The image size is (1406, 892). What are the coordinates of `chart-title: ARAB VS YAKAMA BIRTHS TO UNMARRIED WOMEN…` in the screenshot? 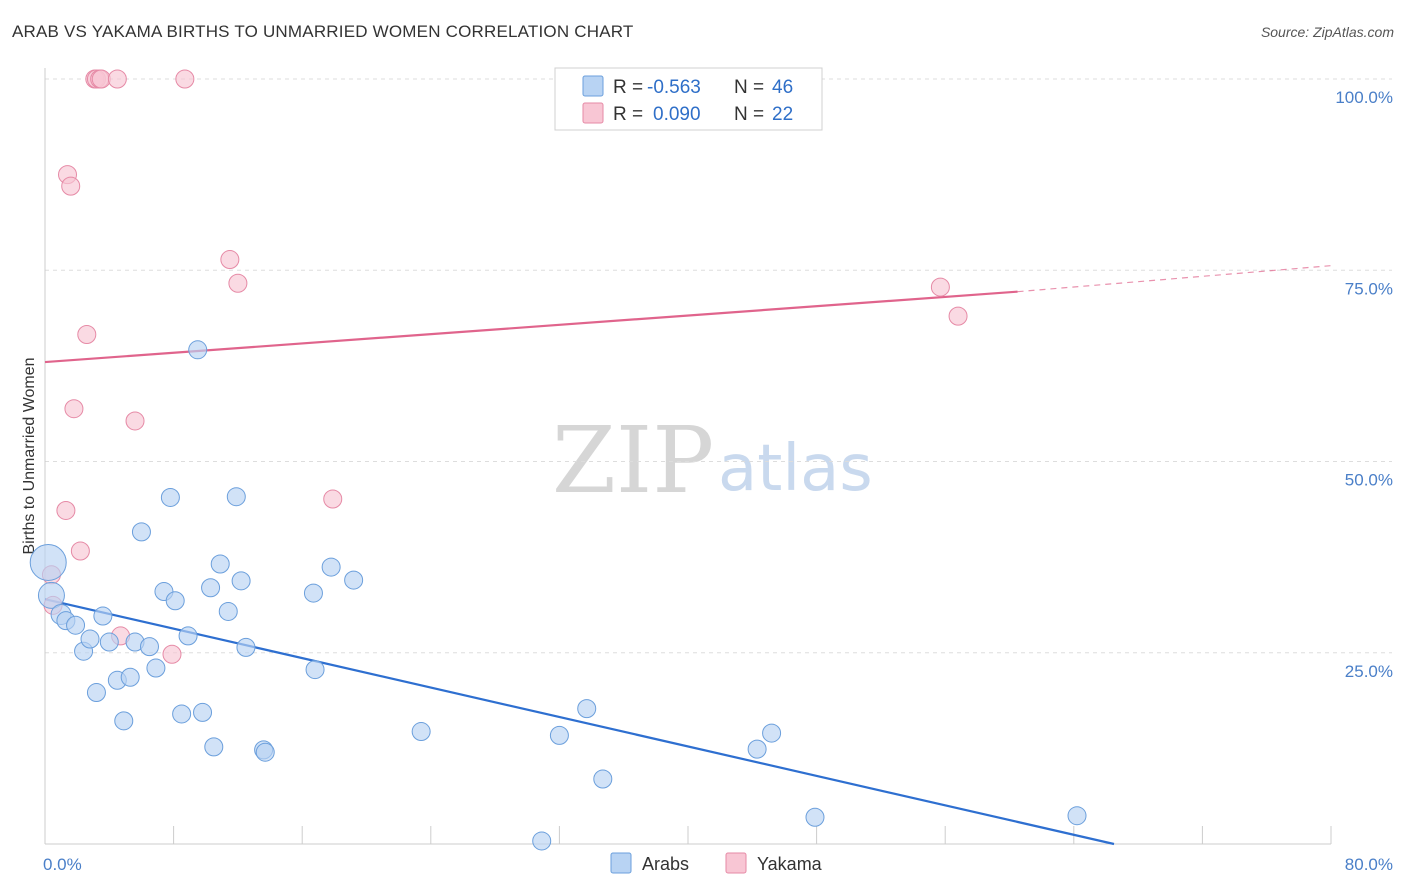 It's located at (323, 31).